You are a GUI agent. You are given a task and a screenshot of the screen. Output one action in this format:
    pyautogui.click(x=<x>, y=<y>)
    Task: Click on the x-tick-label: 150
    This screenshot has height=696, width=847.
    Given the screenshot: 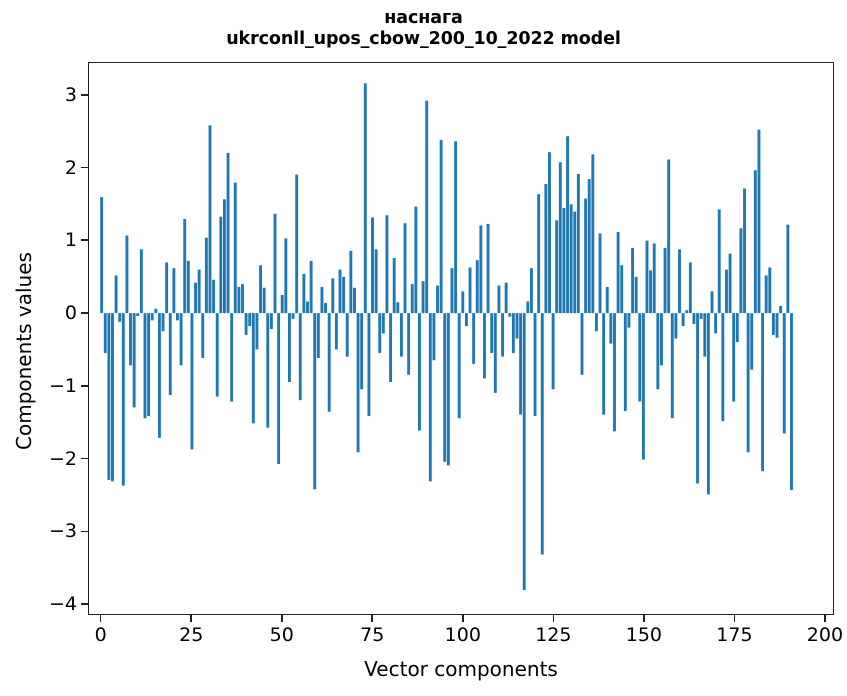 What is the action you would take?
    pyautogui.click(x=644, y=635)
    